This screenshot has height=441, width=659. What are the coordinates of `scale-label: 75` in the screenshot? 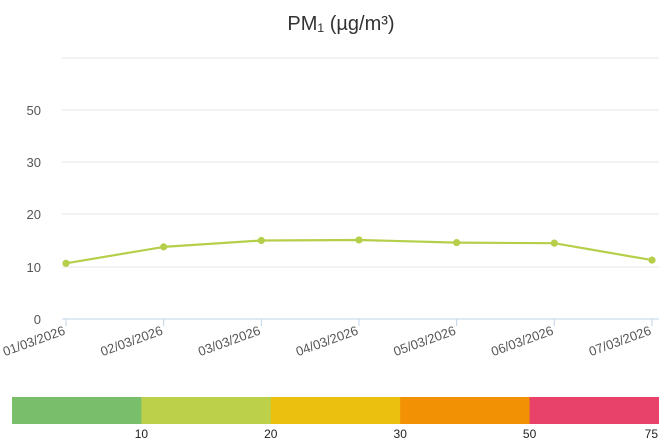 It's located at (652, 434).